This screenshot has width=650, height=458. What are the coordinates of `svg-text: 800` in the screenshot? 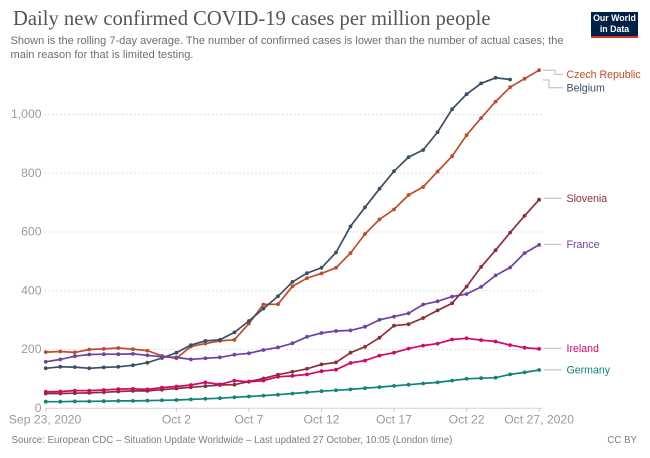 It's located at (31, 173).